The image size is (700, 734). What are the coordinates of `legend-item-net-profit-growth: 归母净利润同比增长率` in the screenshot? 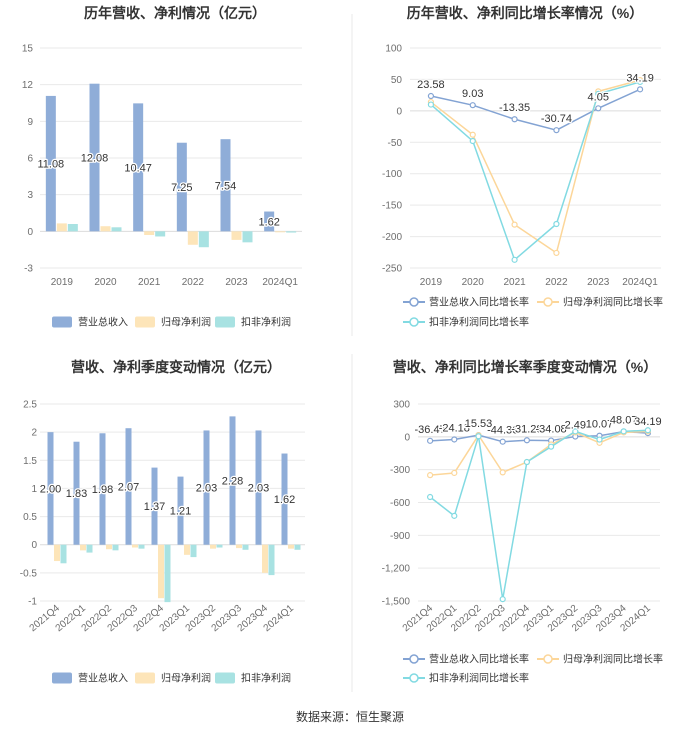 It's located at (600, 659).